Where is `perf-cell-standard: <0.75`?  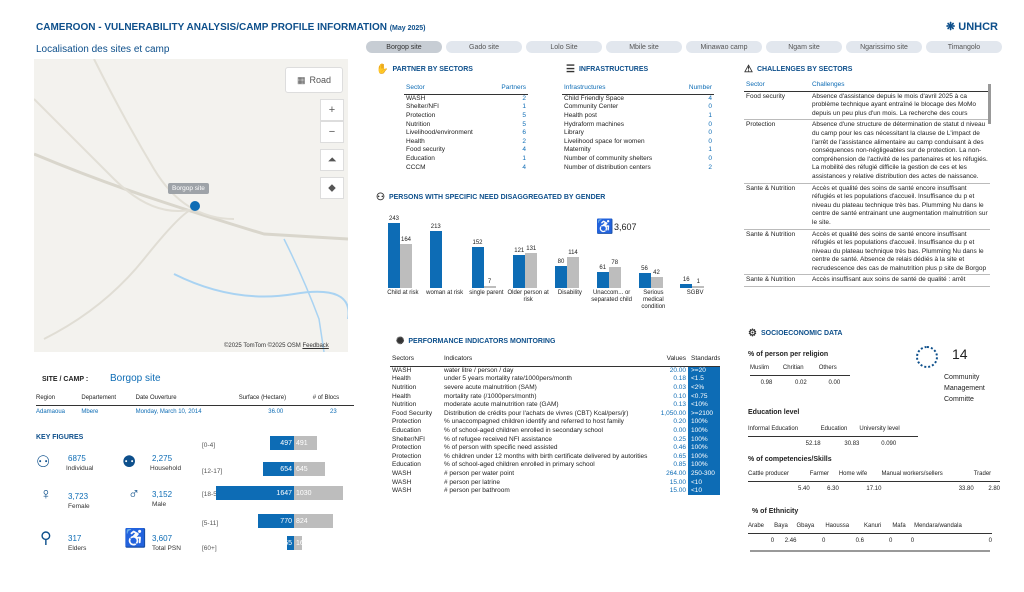 perf-cell-standard: <0.75 is located at coordinates (704, 396).